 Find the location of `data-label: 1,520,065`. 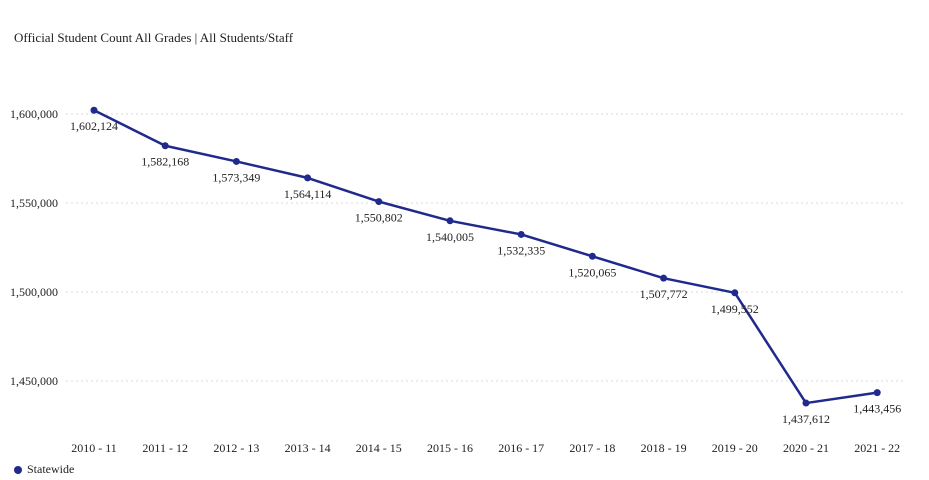

data-label: 1,520,065 is located at coordinates (592, 272).